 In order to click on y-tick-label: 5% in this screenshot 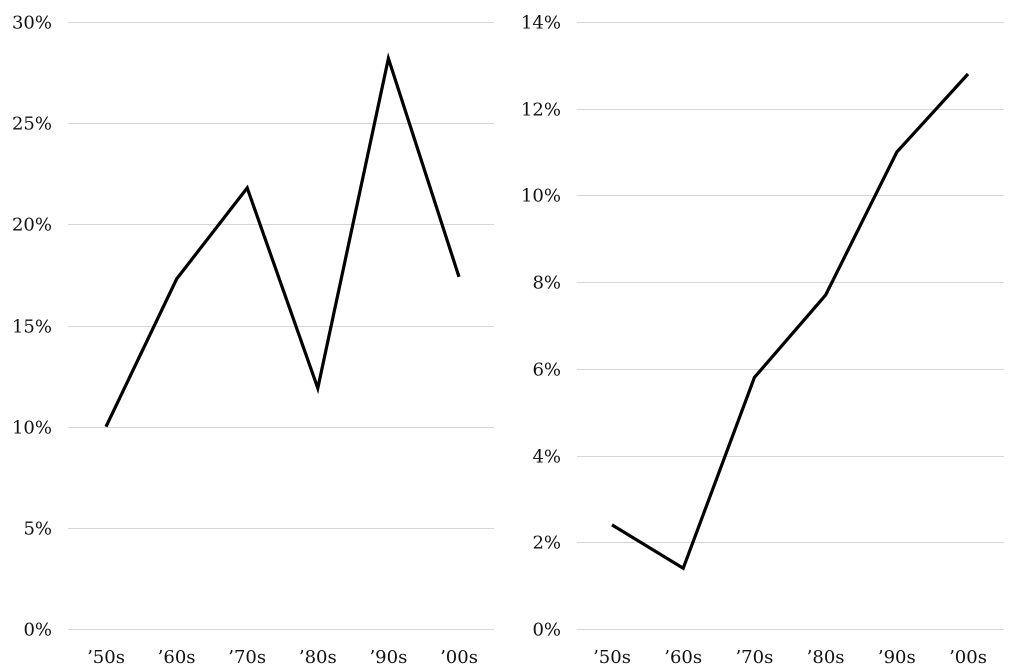, I will do `click(37, 529)`.